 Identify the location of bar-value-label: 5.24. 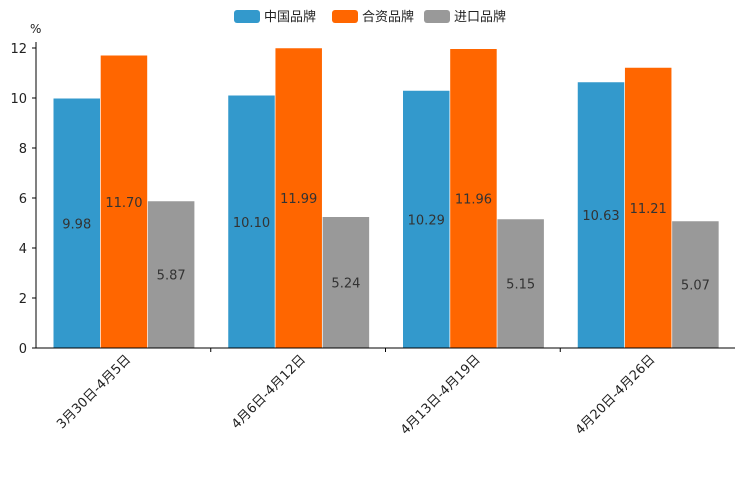
(345, 284).